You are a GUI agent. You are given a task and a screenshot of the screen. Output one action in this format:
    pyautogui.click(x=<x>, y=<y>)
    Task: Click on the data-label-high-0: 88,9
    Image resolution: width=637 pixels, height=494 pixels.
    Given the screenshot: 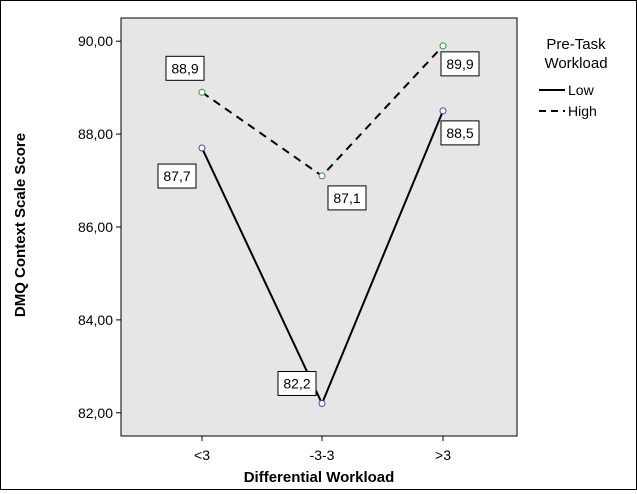 What is the action you would take?
    pyautogui.click(x=184, y=68)
    